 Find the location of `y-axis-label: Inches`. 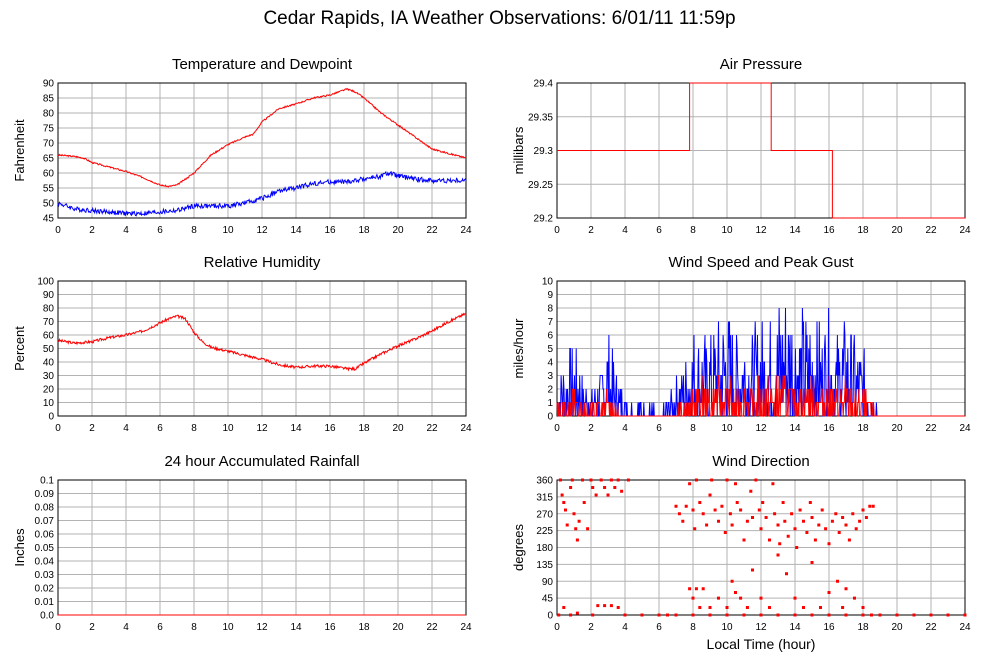

y-axis-label: Inches is located at coordinates (19, 547).